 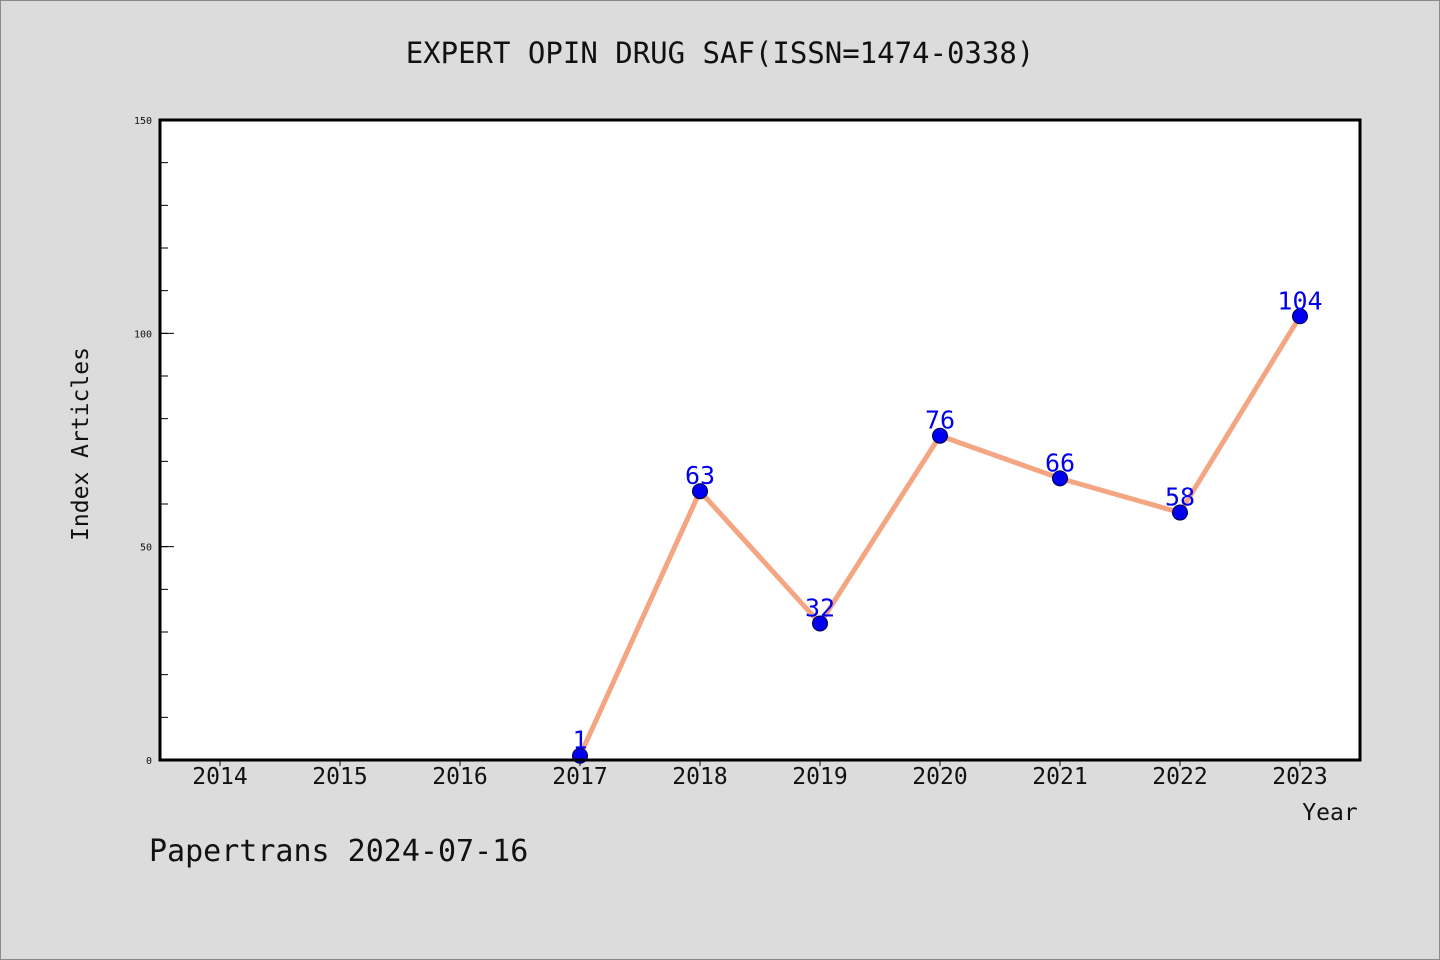 I want to click on data-point-label: 58, so click(x=1180, y=497).